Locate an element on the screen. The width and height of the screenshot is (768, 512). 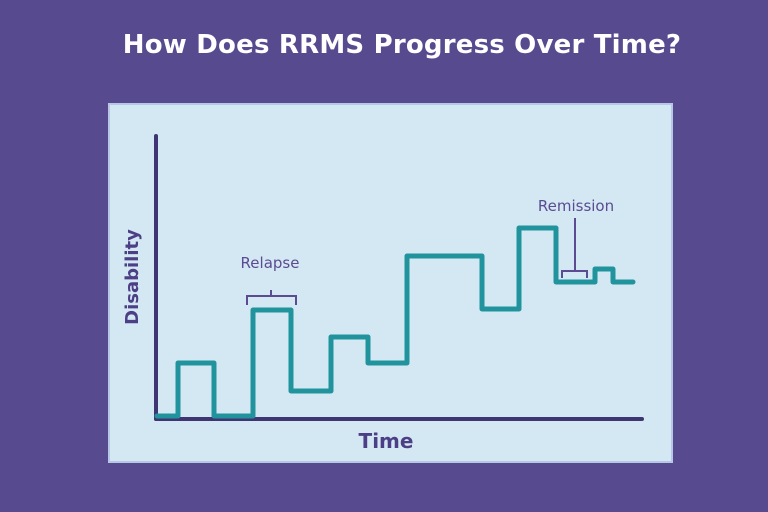
relapse-bracket is located at coordinates (271, 300).